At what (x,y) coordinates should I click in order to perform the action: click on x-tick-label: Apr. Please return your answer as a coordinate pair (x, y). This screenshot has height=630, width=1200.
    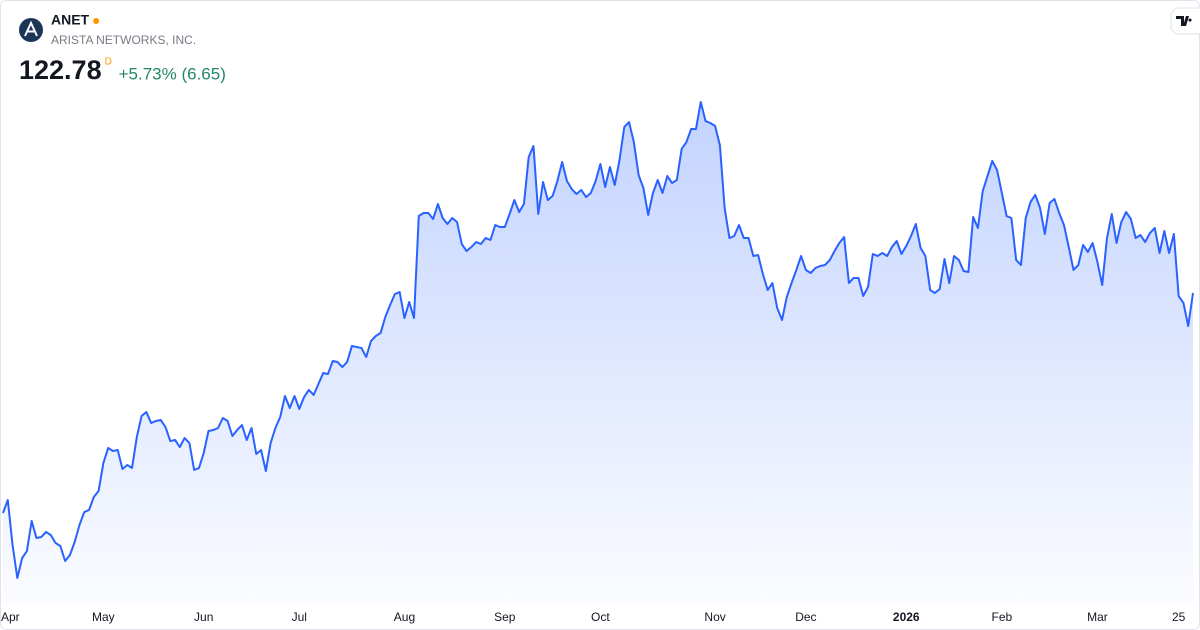
    Looking at the image, I should click on (10, 617).